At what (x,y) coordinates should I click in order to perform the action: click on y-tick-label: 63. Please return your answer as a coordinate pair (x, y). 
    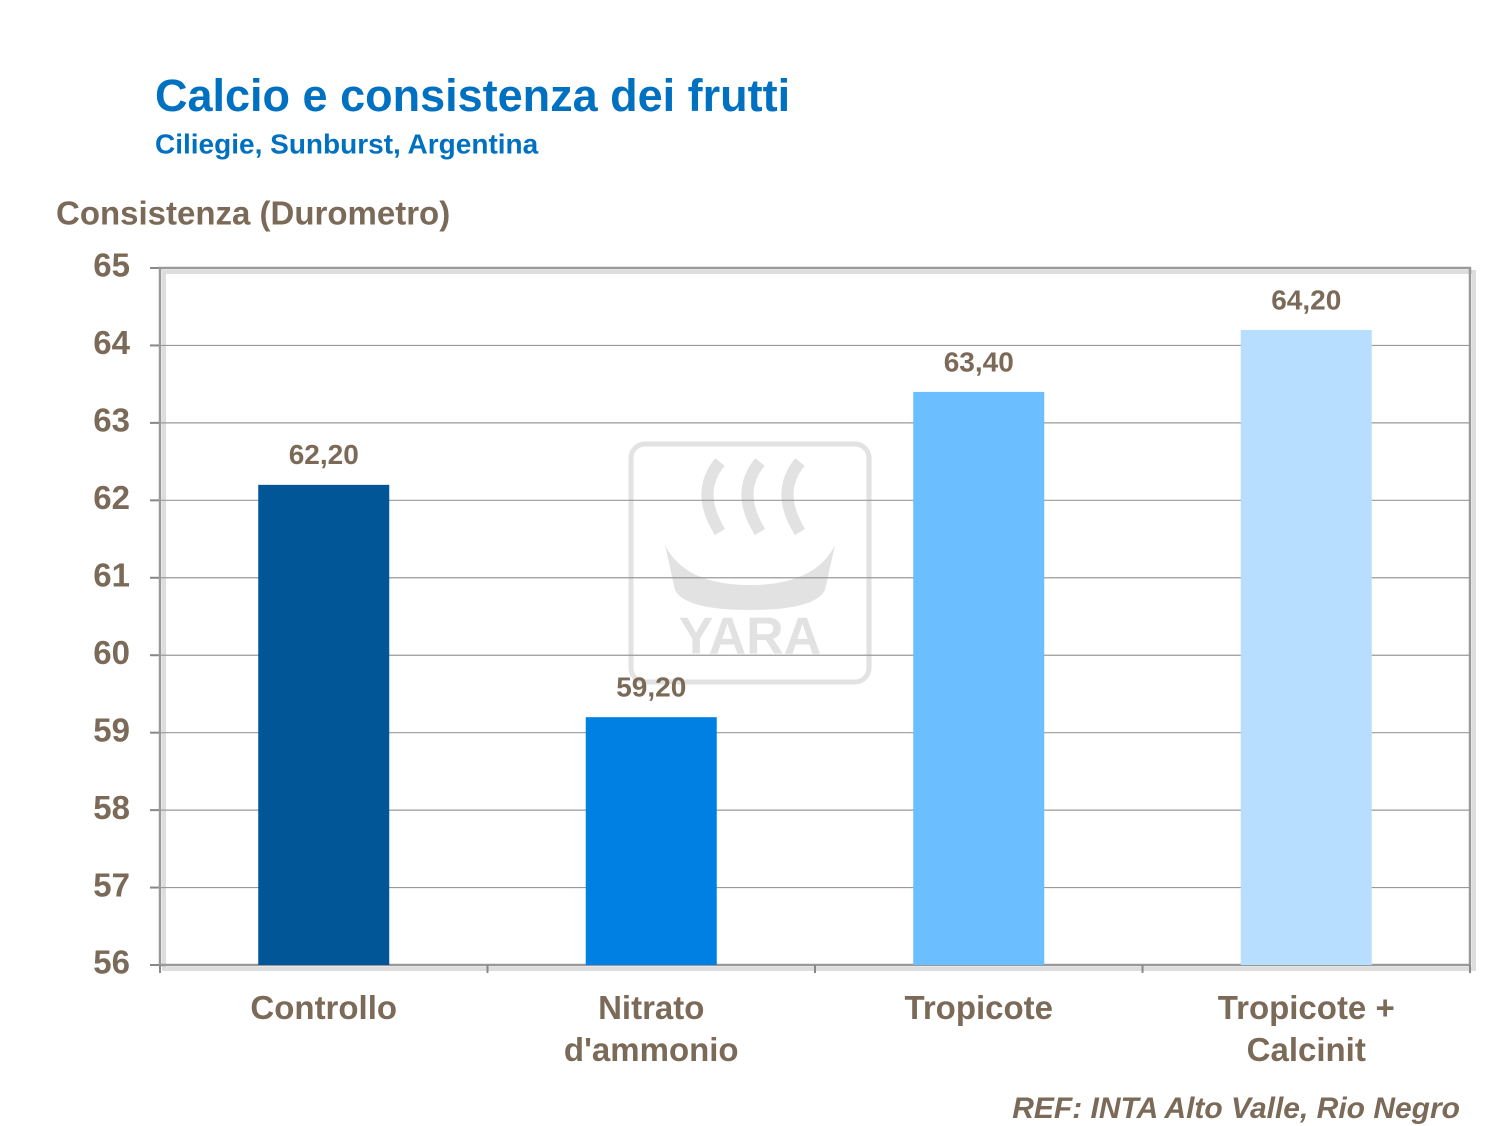
    Looking at the image, I should click on (111, 420).